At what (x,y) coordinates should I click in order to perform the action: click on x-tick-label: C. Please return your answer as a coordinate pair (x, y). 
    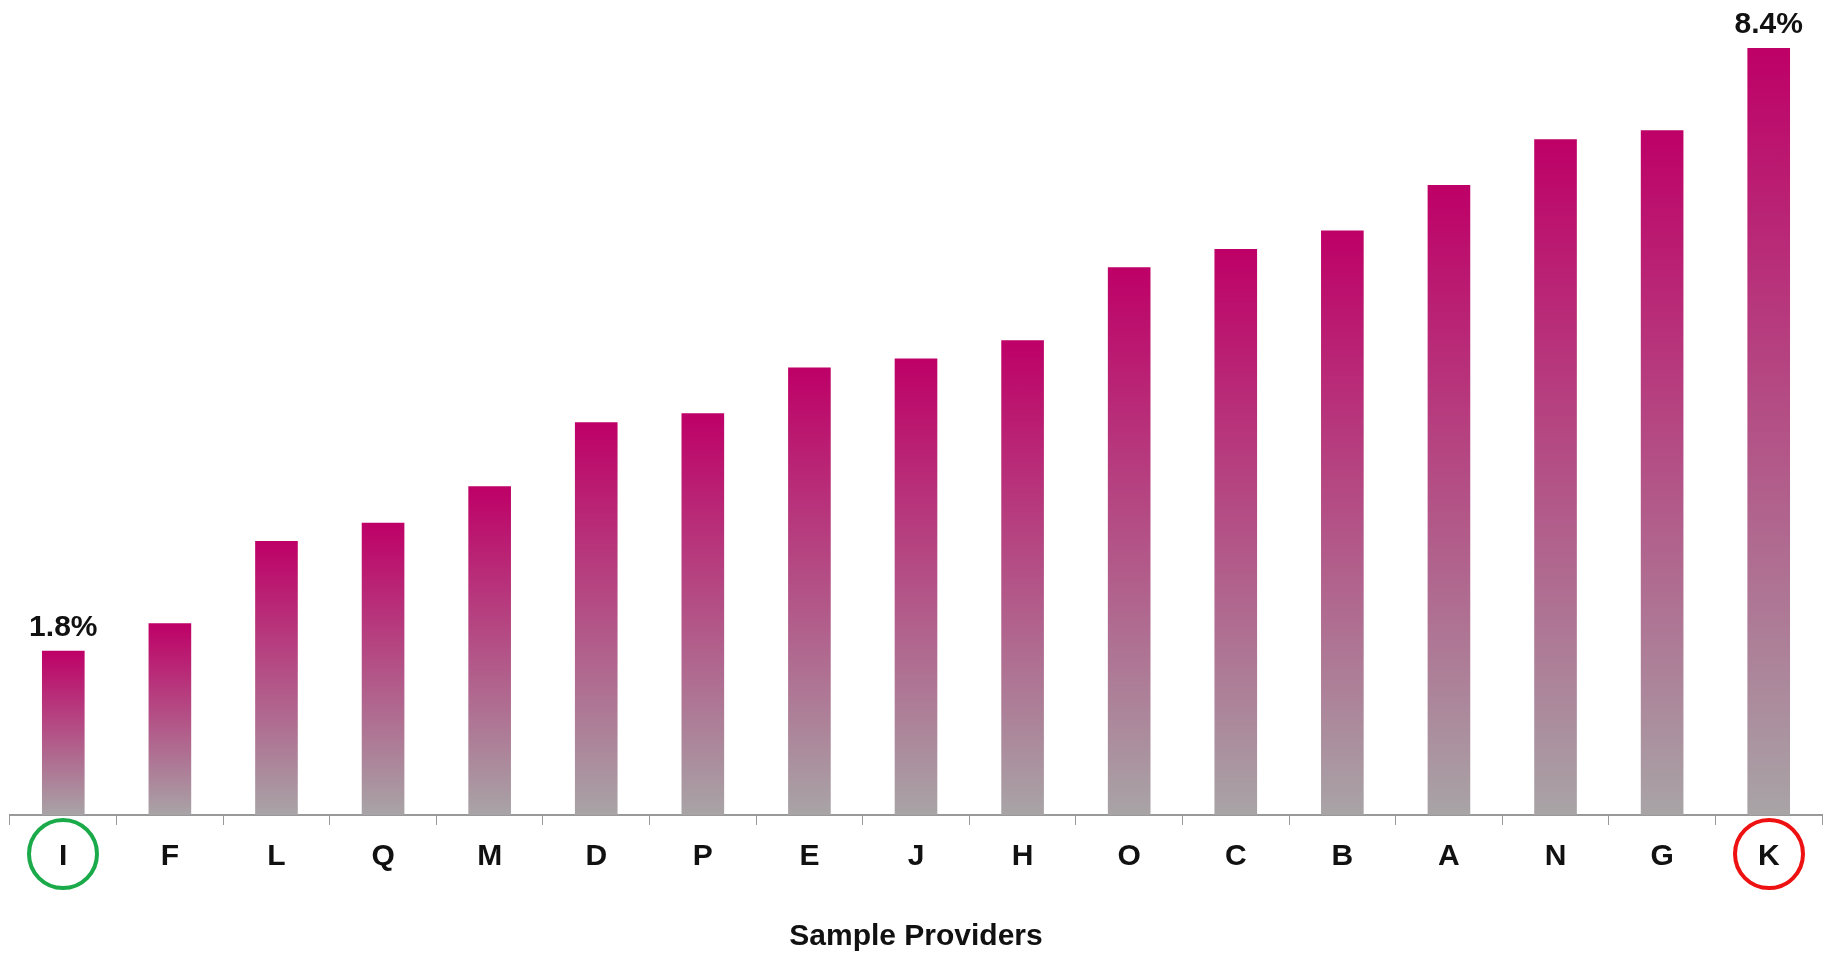
    Looking at the image, I should click on (1235, 855).